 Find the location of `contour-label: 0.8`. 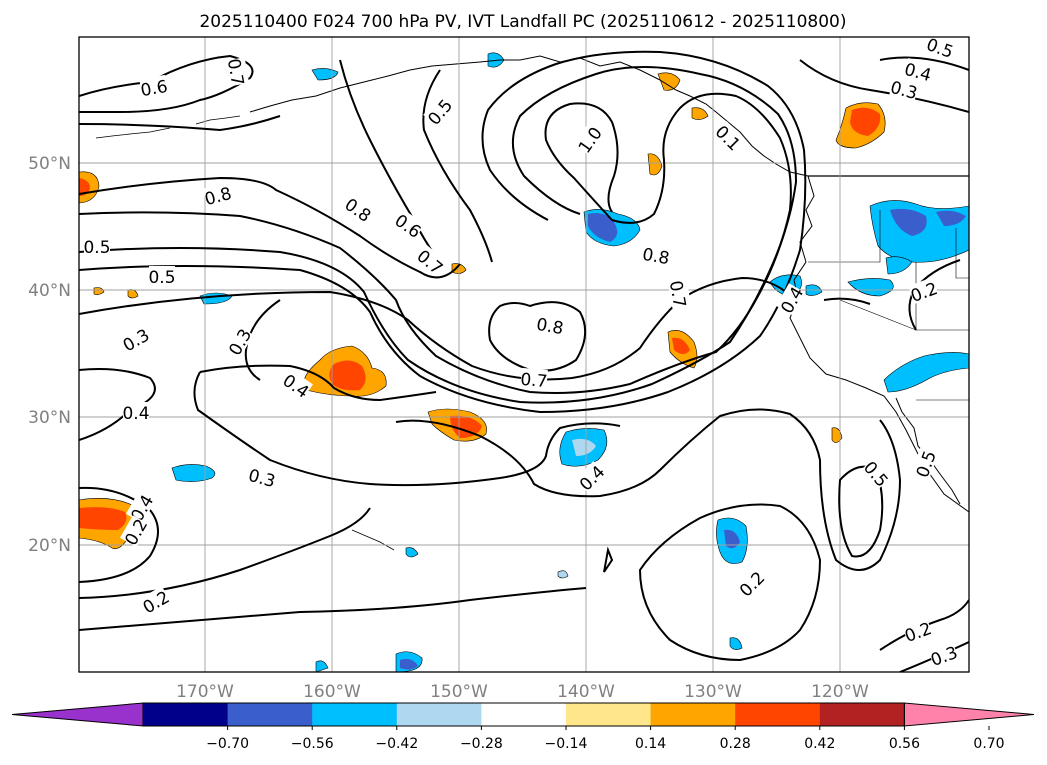

contour-label: 0.8 is located at coordinates (656, 257).